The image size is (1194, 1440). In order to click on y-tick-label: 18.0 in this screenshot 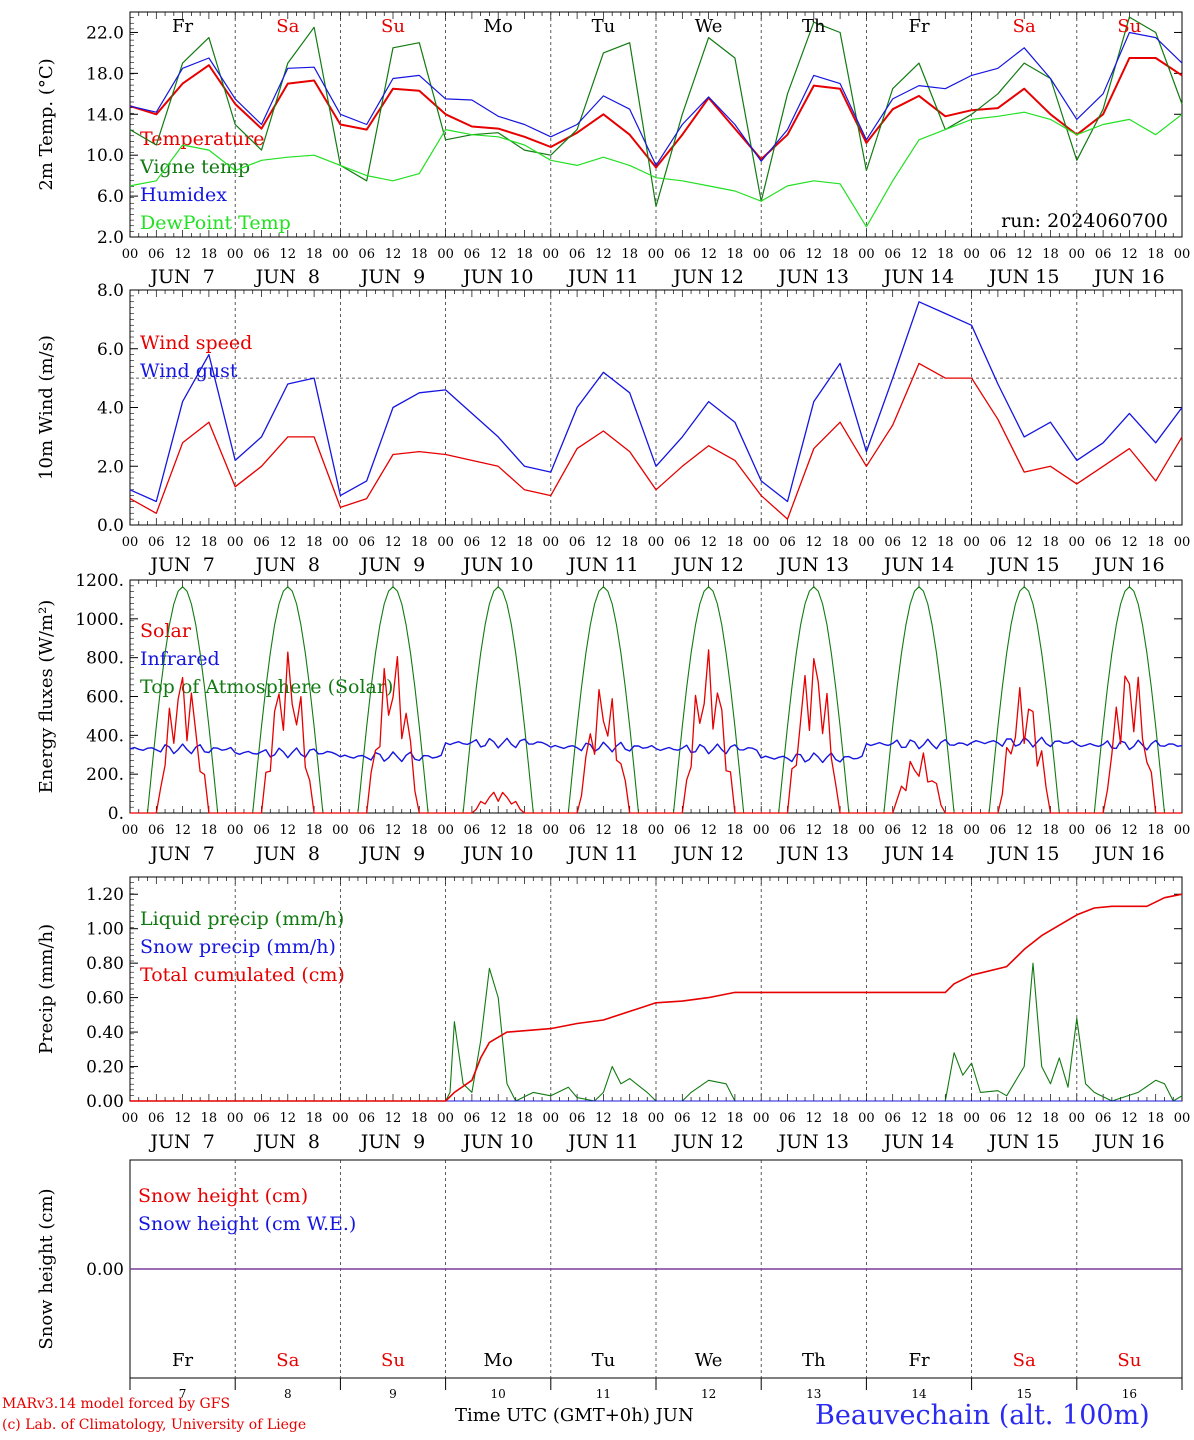, I will do `click(105, 74)`.